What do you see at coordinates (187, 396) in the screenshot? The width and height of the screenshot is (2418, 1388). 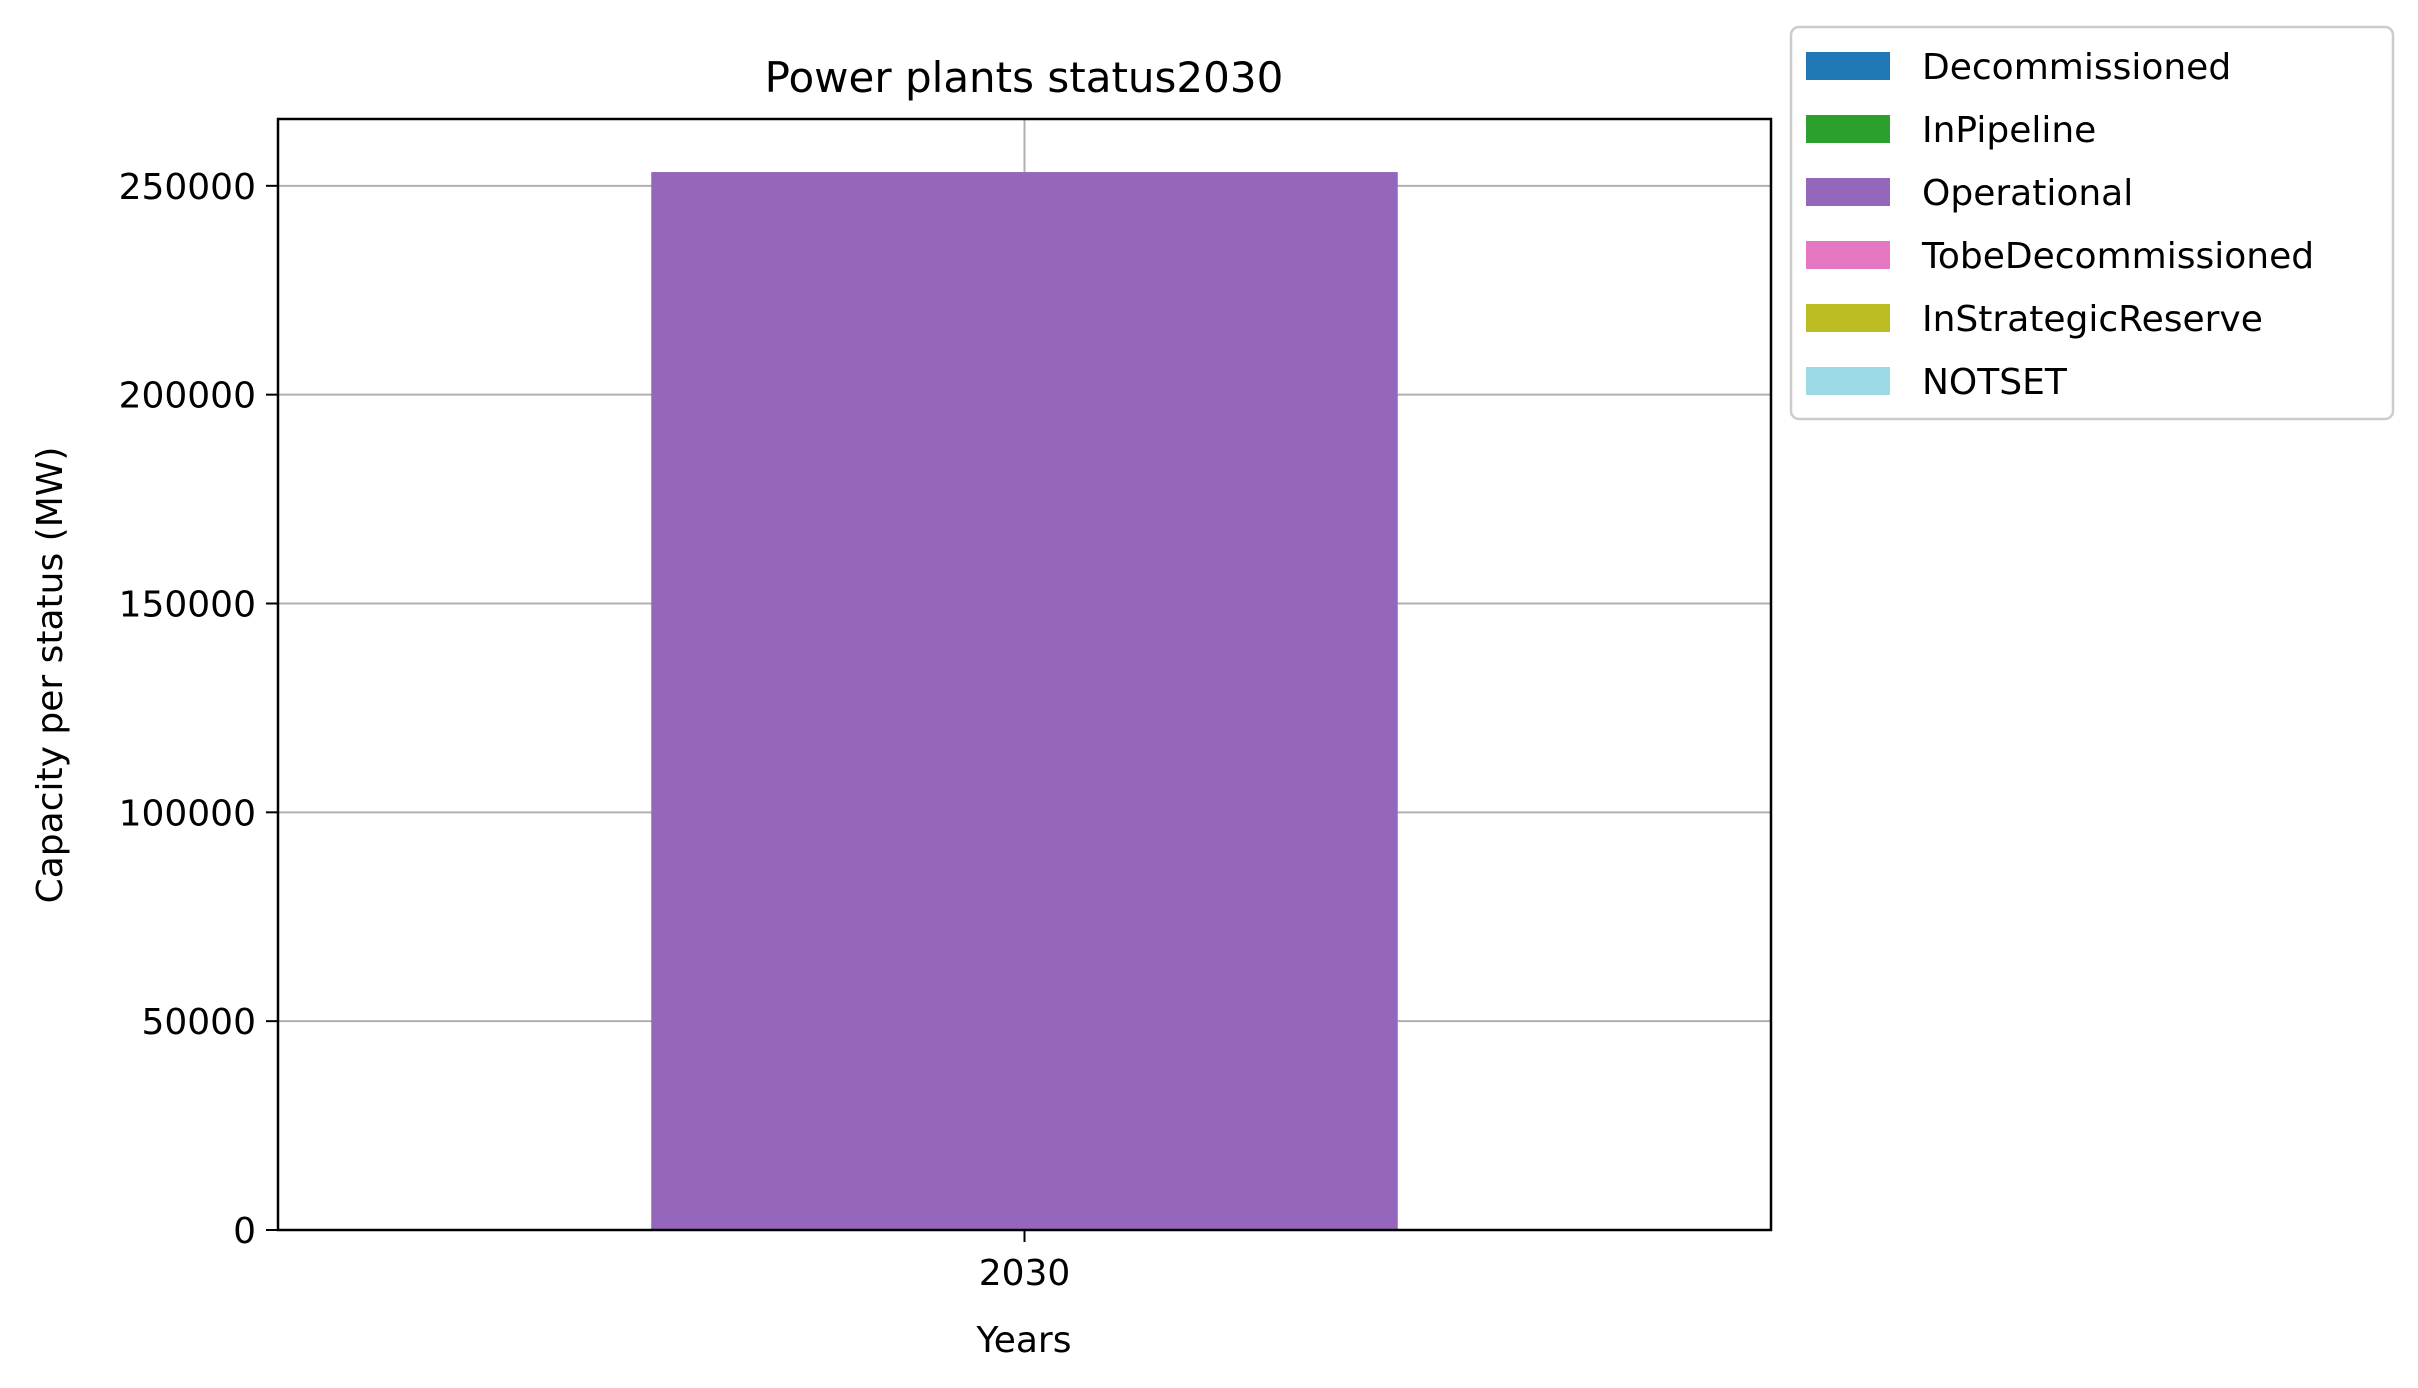 I see `y-tick-label: 200000` at bounding box center [187, 396].